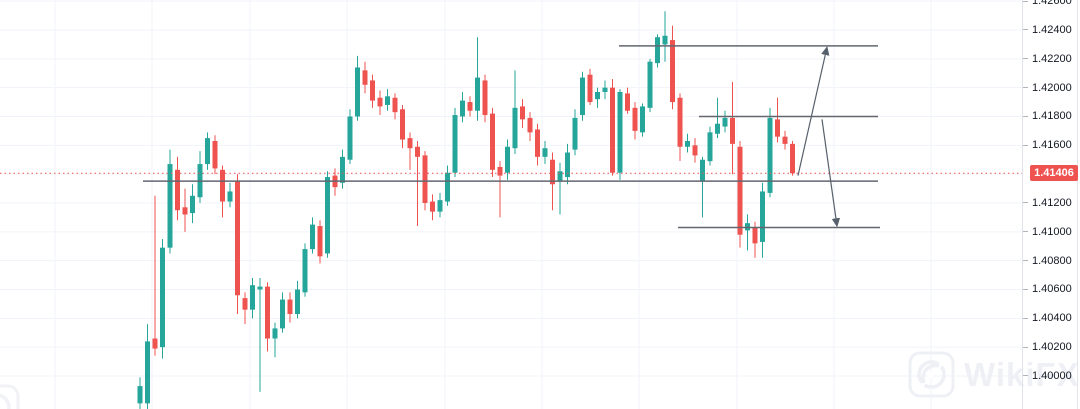 Image resolution: width=1080 pixels, height=409 pixels. What do you see at coordinates (1077, 204) in the screenshot?
I see `chart-right-border` at bounding box center [1077, 204].